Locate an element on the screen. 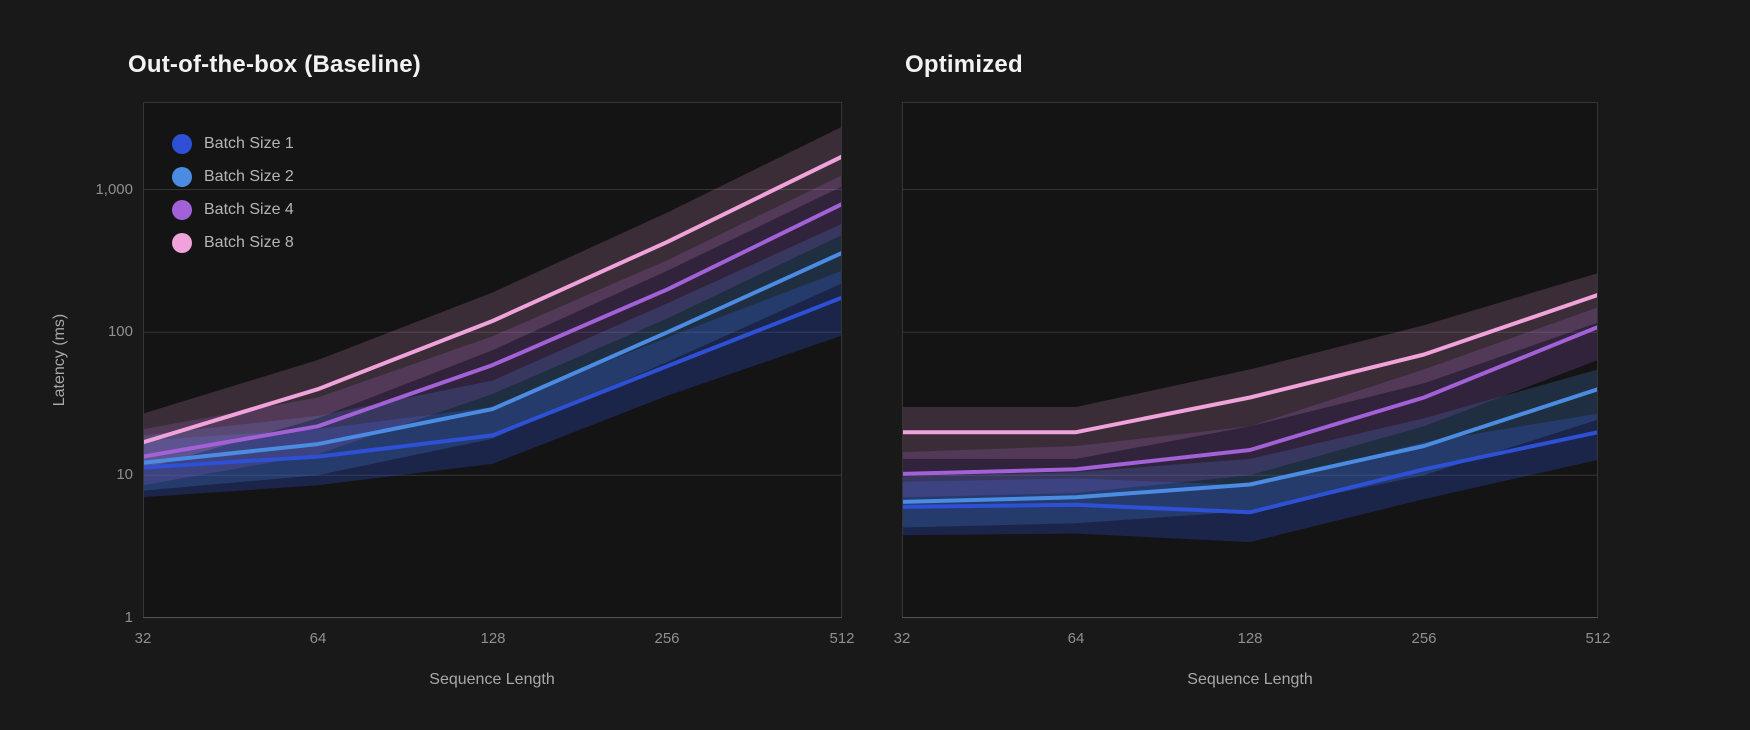 The width and height of the screenshot is (1750, 730). y-tick-label: 1,000 is located at coordinates (114, 189).